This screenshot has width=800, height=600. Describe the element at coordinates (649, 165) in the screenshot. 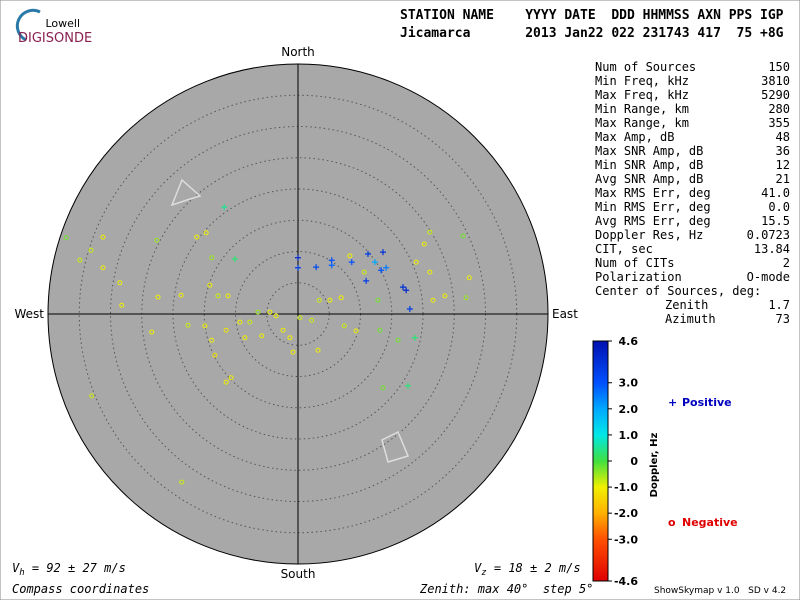

I see `stat-label: Min SNR Amp, dB` at that location.